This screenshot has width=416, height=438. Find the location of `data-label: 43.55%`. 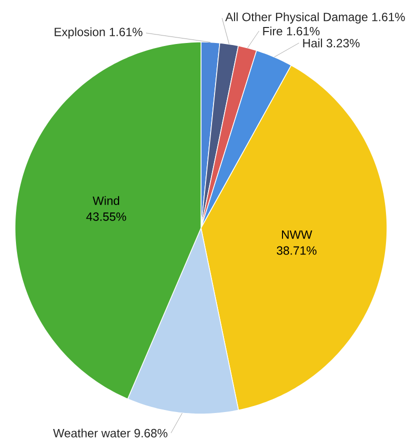

data-label: 43.55% is located at coordinates (106, 216).